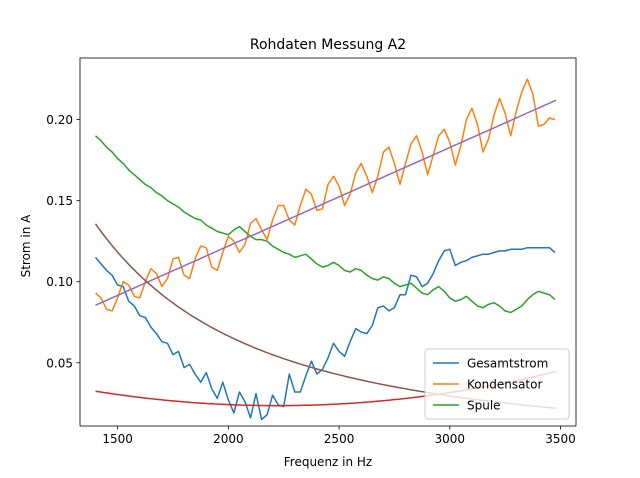  I want to click on x-axis: 1500 2000 2500 3000 3500, so click(339, 436).